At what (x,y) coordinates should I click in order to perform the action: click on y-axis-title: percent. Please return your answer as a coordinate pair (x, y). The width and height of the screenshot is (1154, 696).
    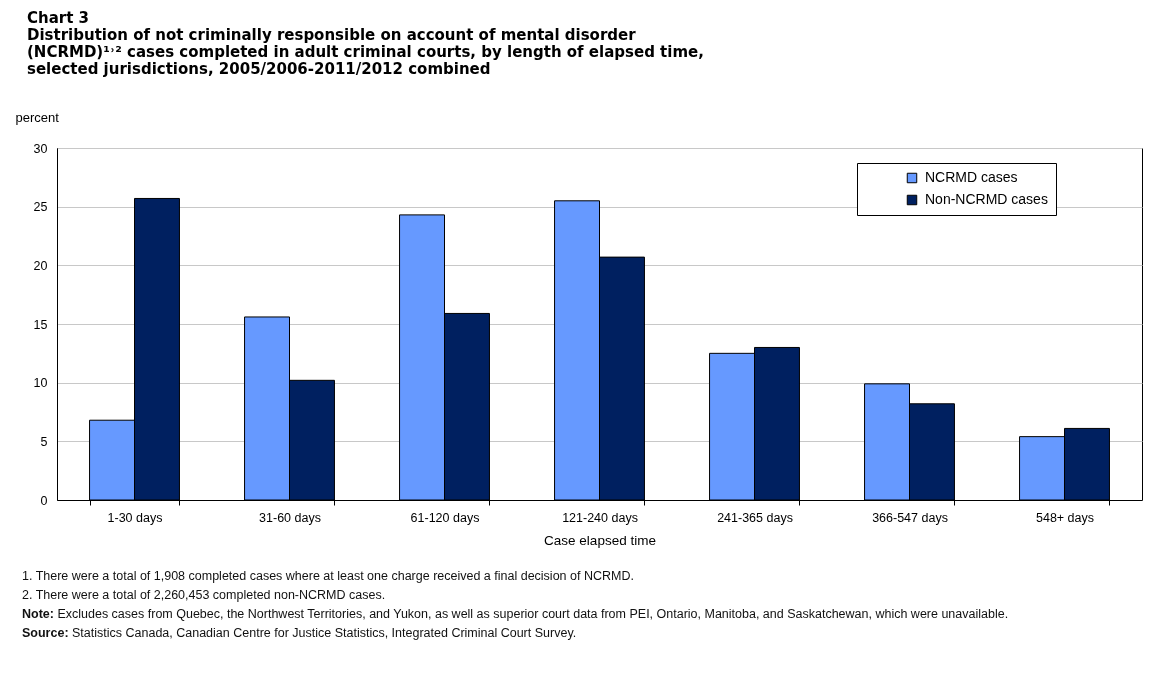
    Looking at the image, I should click on (37, 117).